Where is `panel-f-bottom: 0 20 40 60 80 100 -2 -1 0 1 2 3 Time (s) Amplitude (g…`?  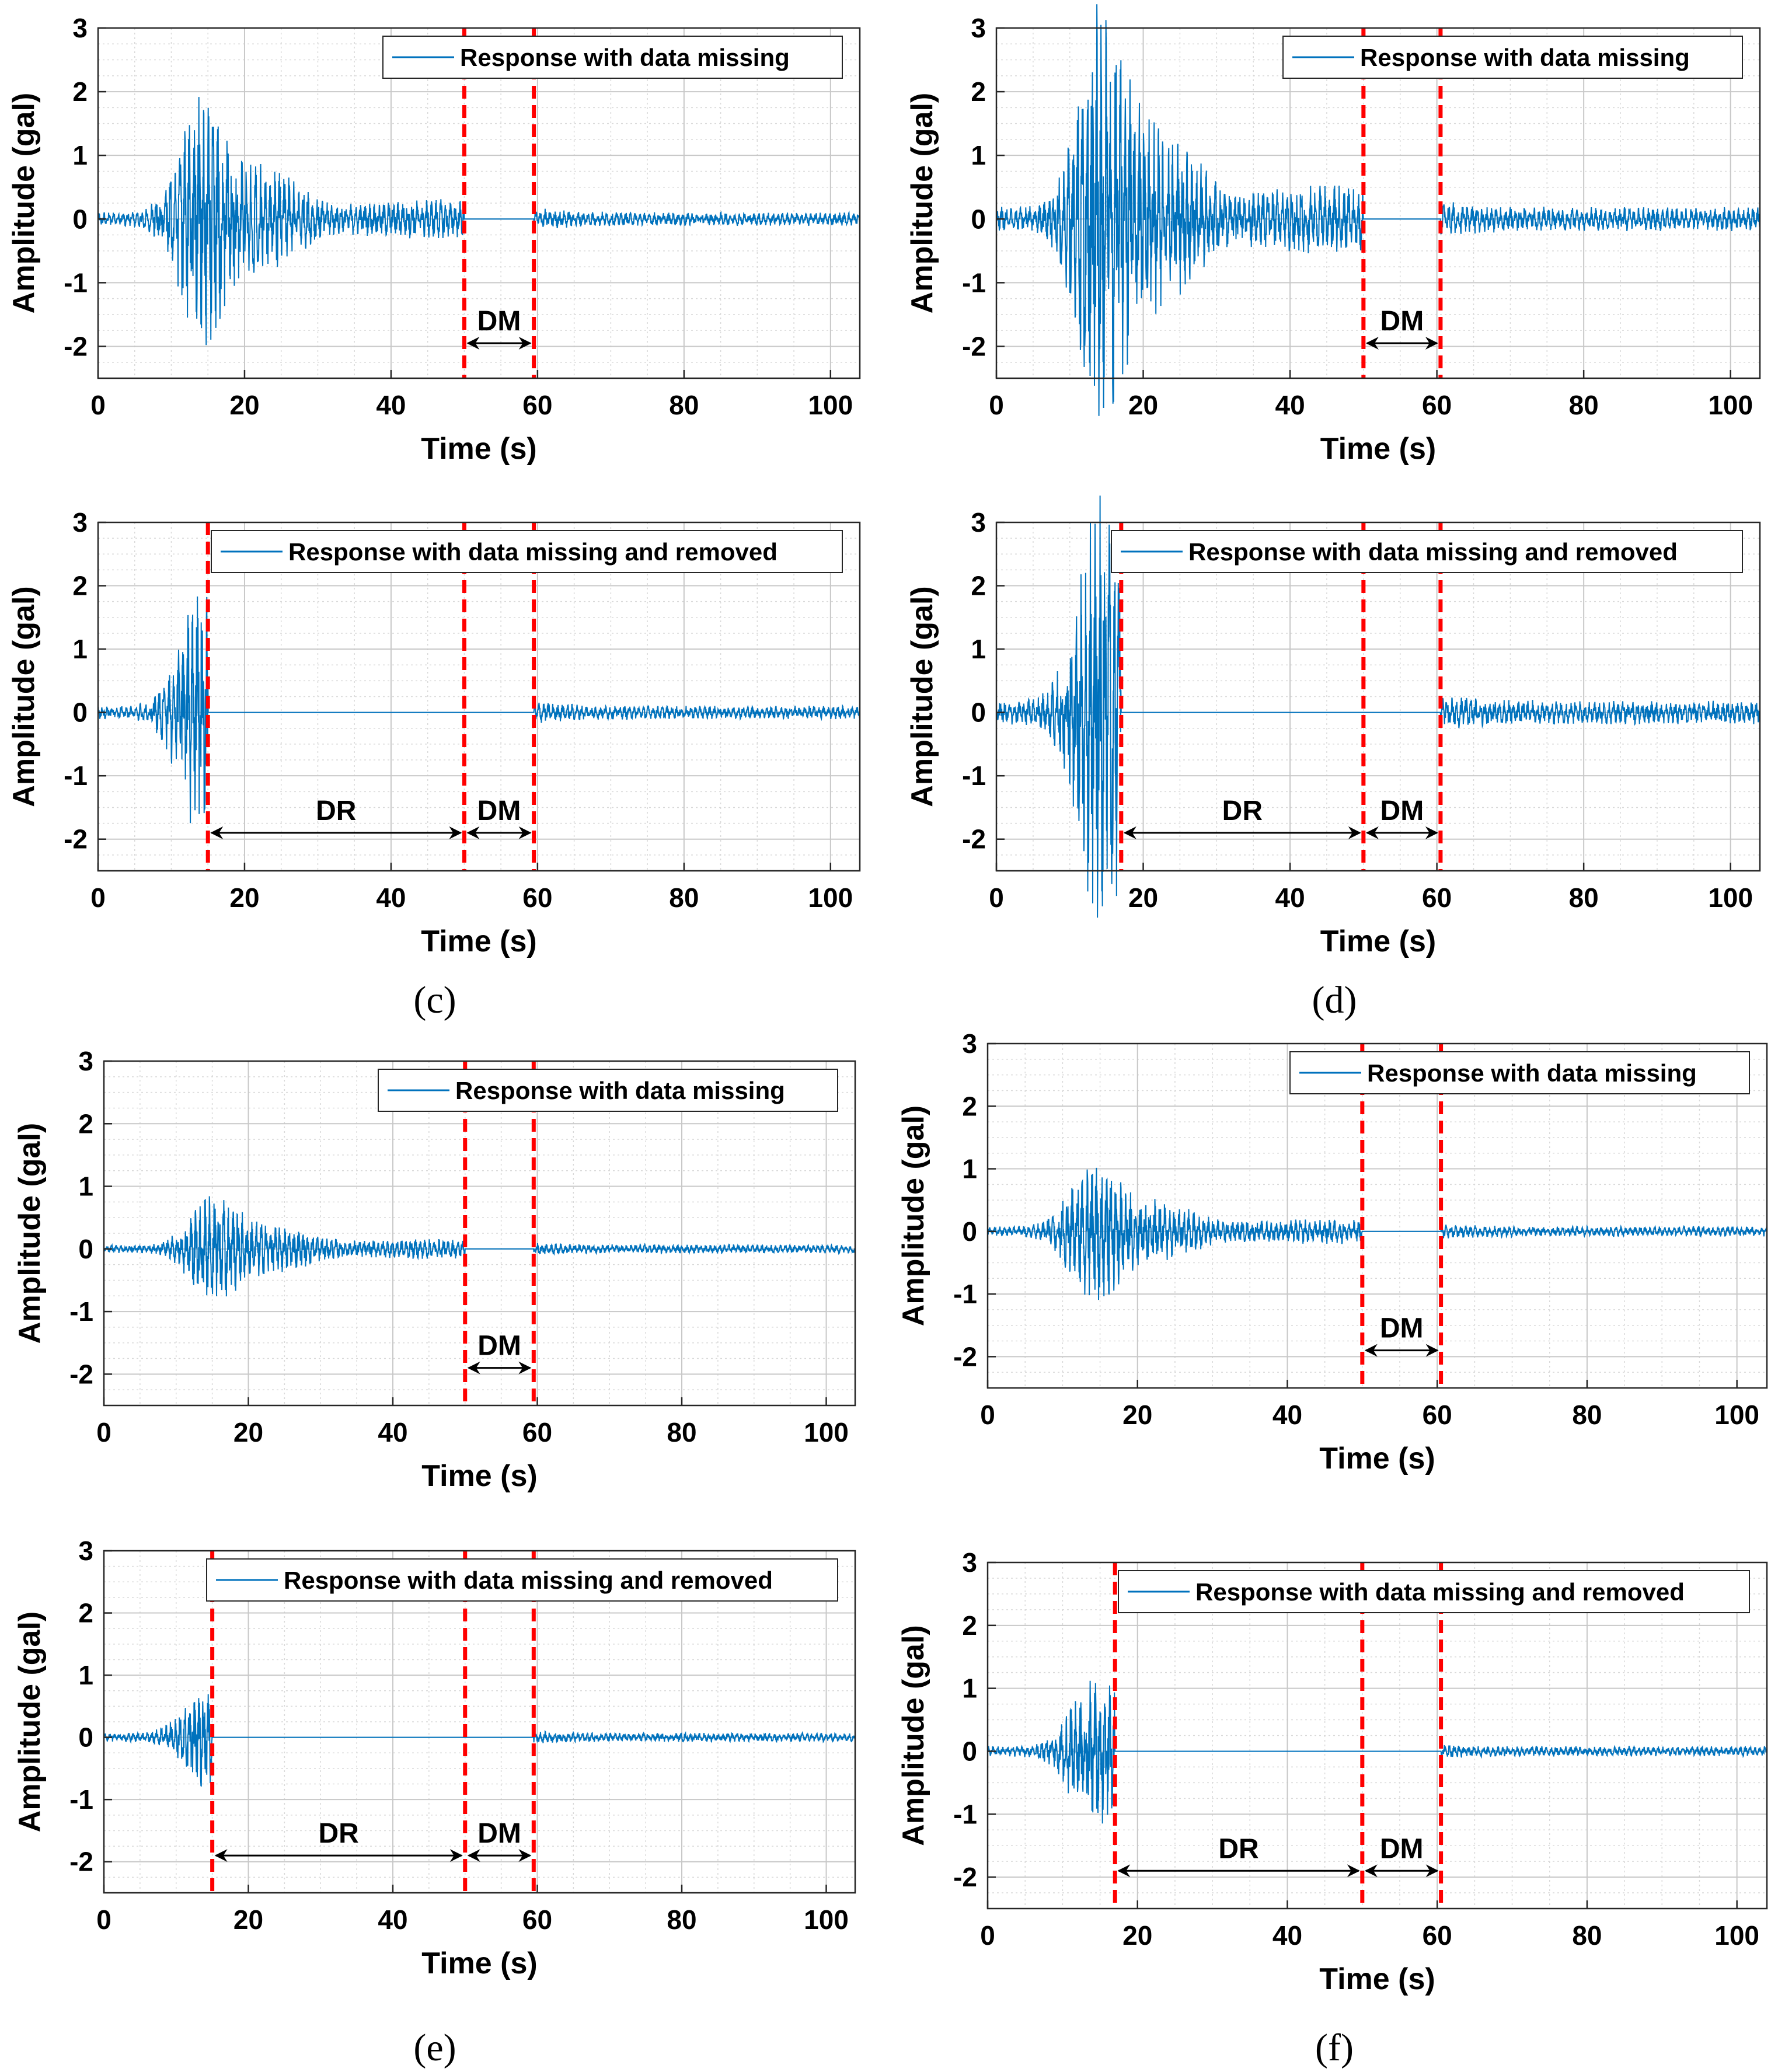 panel-f-bottom: 0 20 40 60 80 100 -2 -1 0 1 2 3 Time (s) Amplitude (g… is located at coordinates (1332, 1771).